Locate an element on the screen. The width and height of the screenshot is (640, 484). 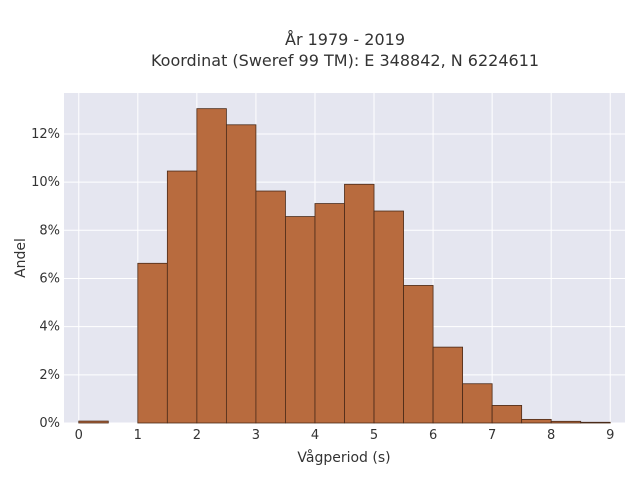
x-tick-label-0: 0 is located at coordinates (79, 435).